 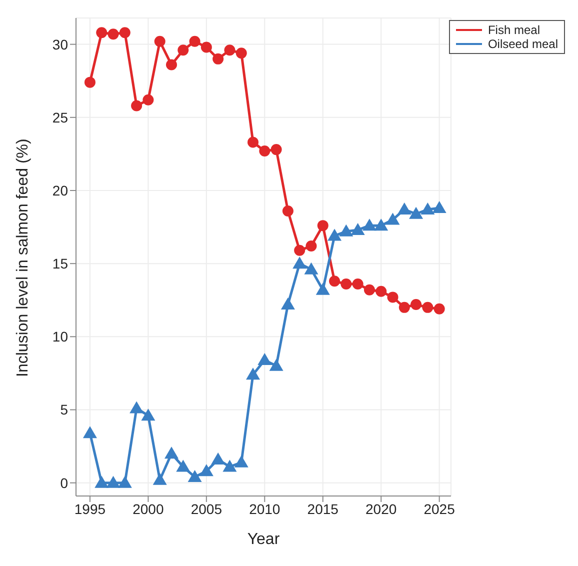 What do you see at coordinates (60, 44) in the screenshot?
I see `y-tick-label: 30` at bounding box center [60, 44].